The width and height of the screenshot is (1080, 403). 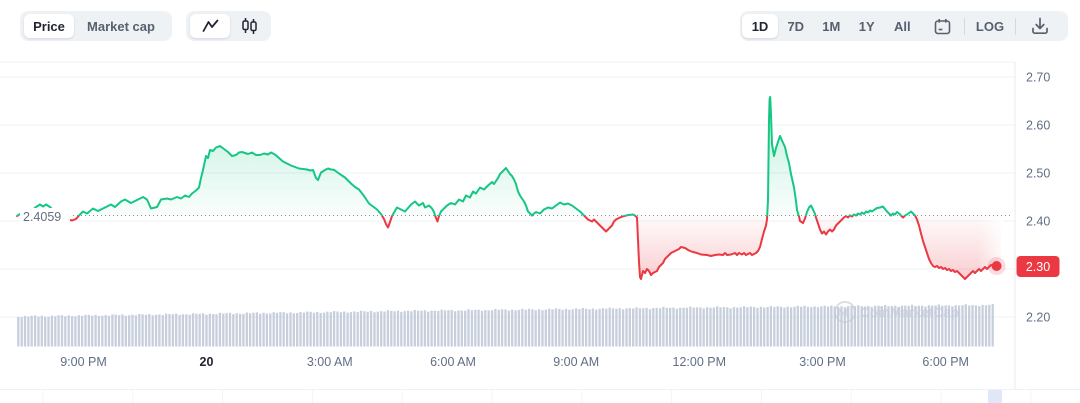 I want to click on svg-text: 2.60, so click(x=1038, y=126).